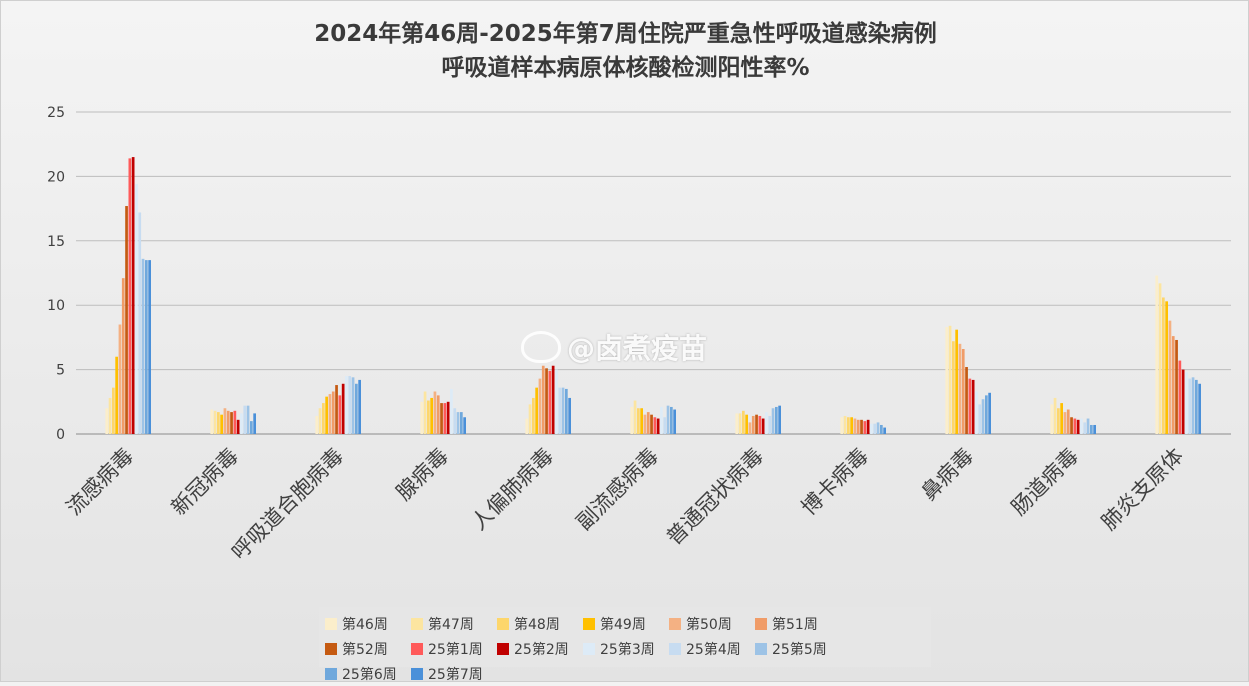 This screenshot has width=1249, height=686. Describe the element at coordinates (626, 623) in the screenshot. I see `legend-item: 第49周` at that location.